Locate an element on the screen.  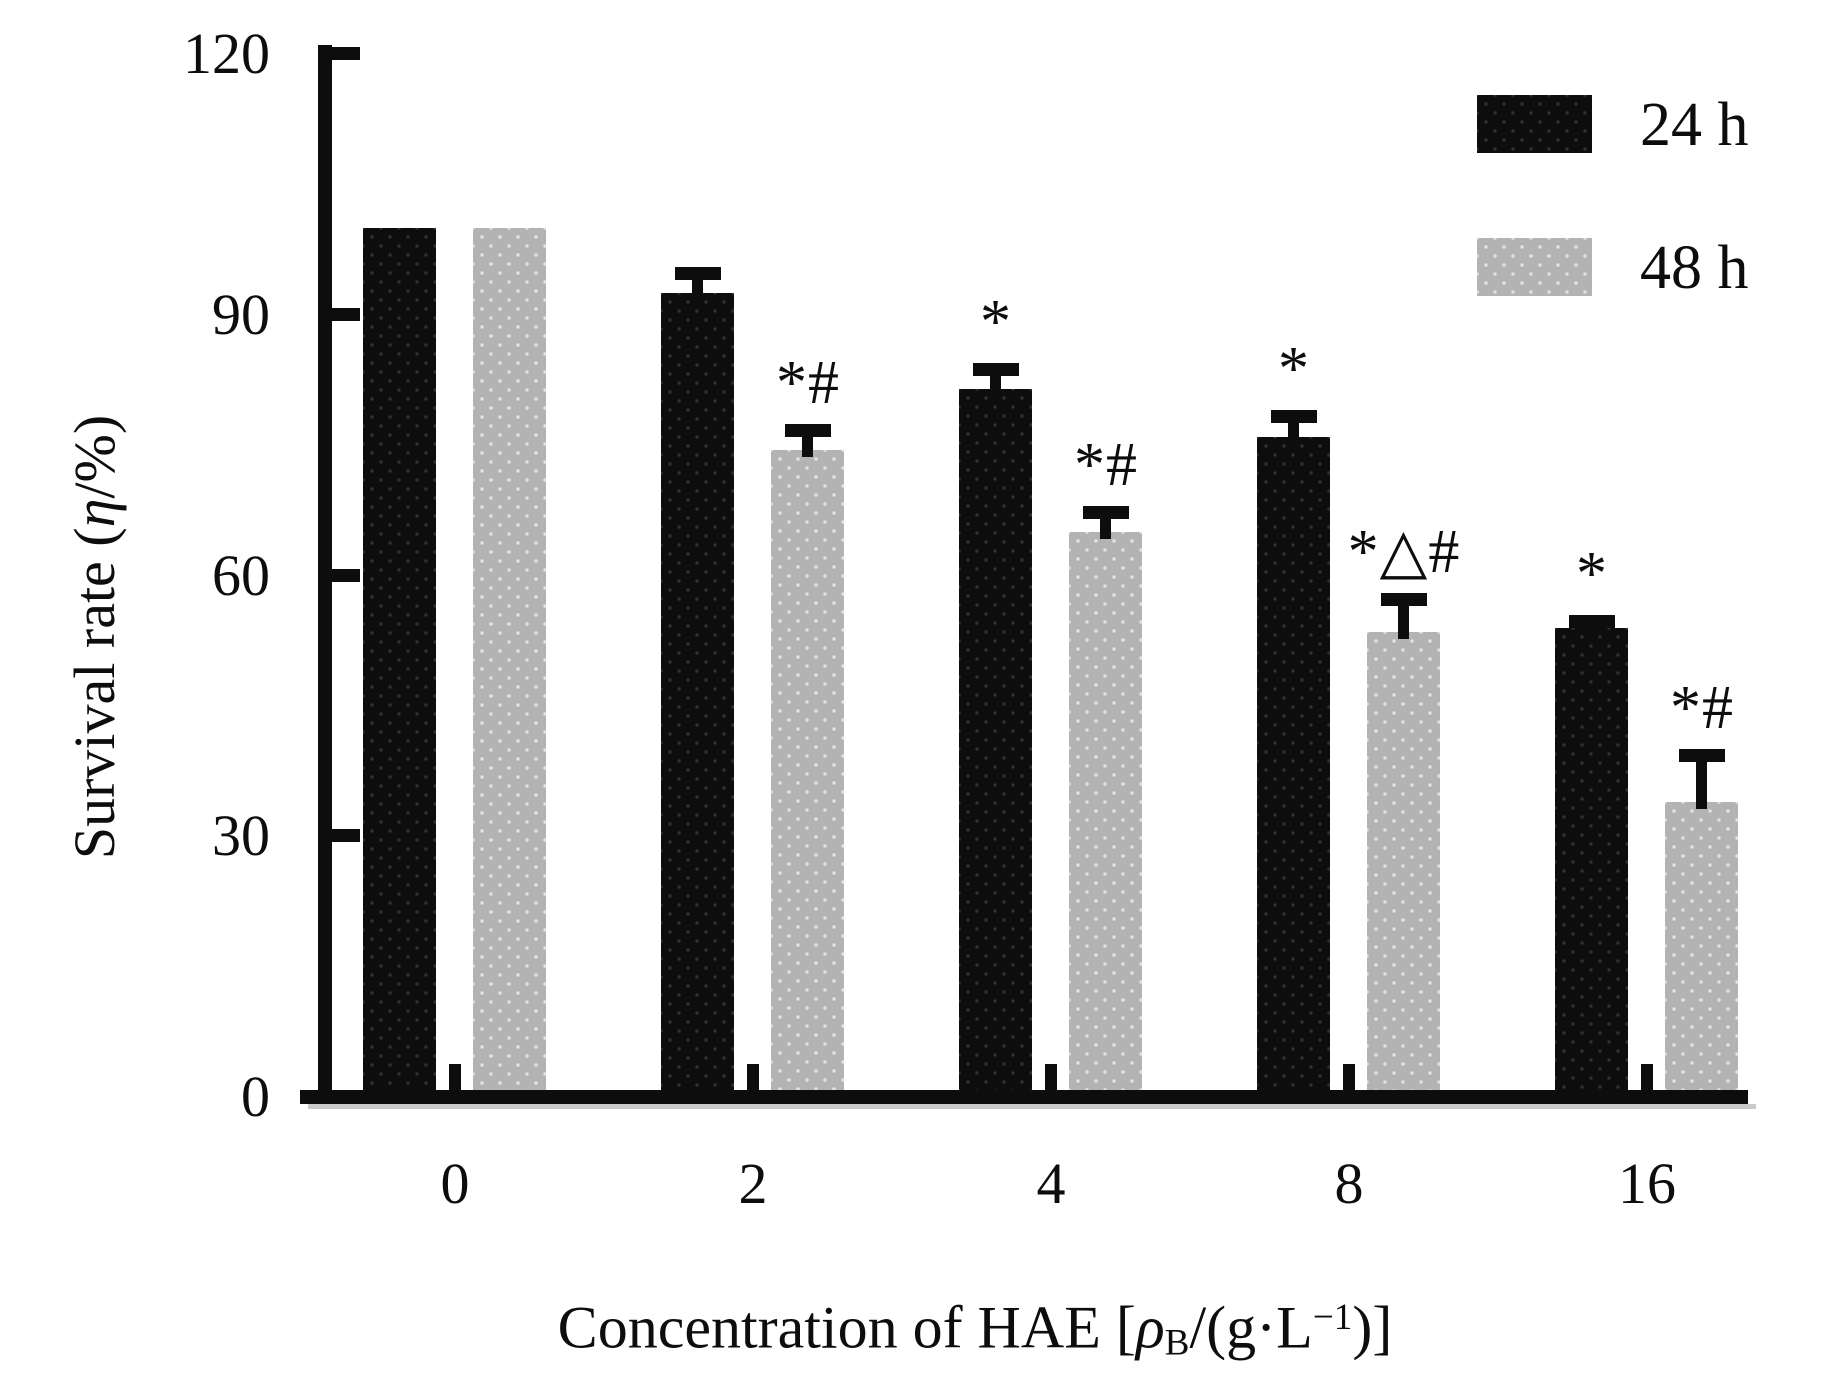
x-tick-label-8: 8 is located at coordinates (1349, 1183).